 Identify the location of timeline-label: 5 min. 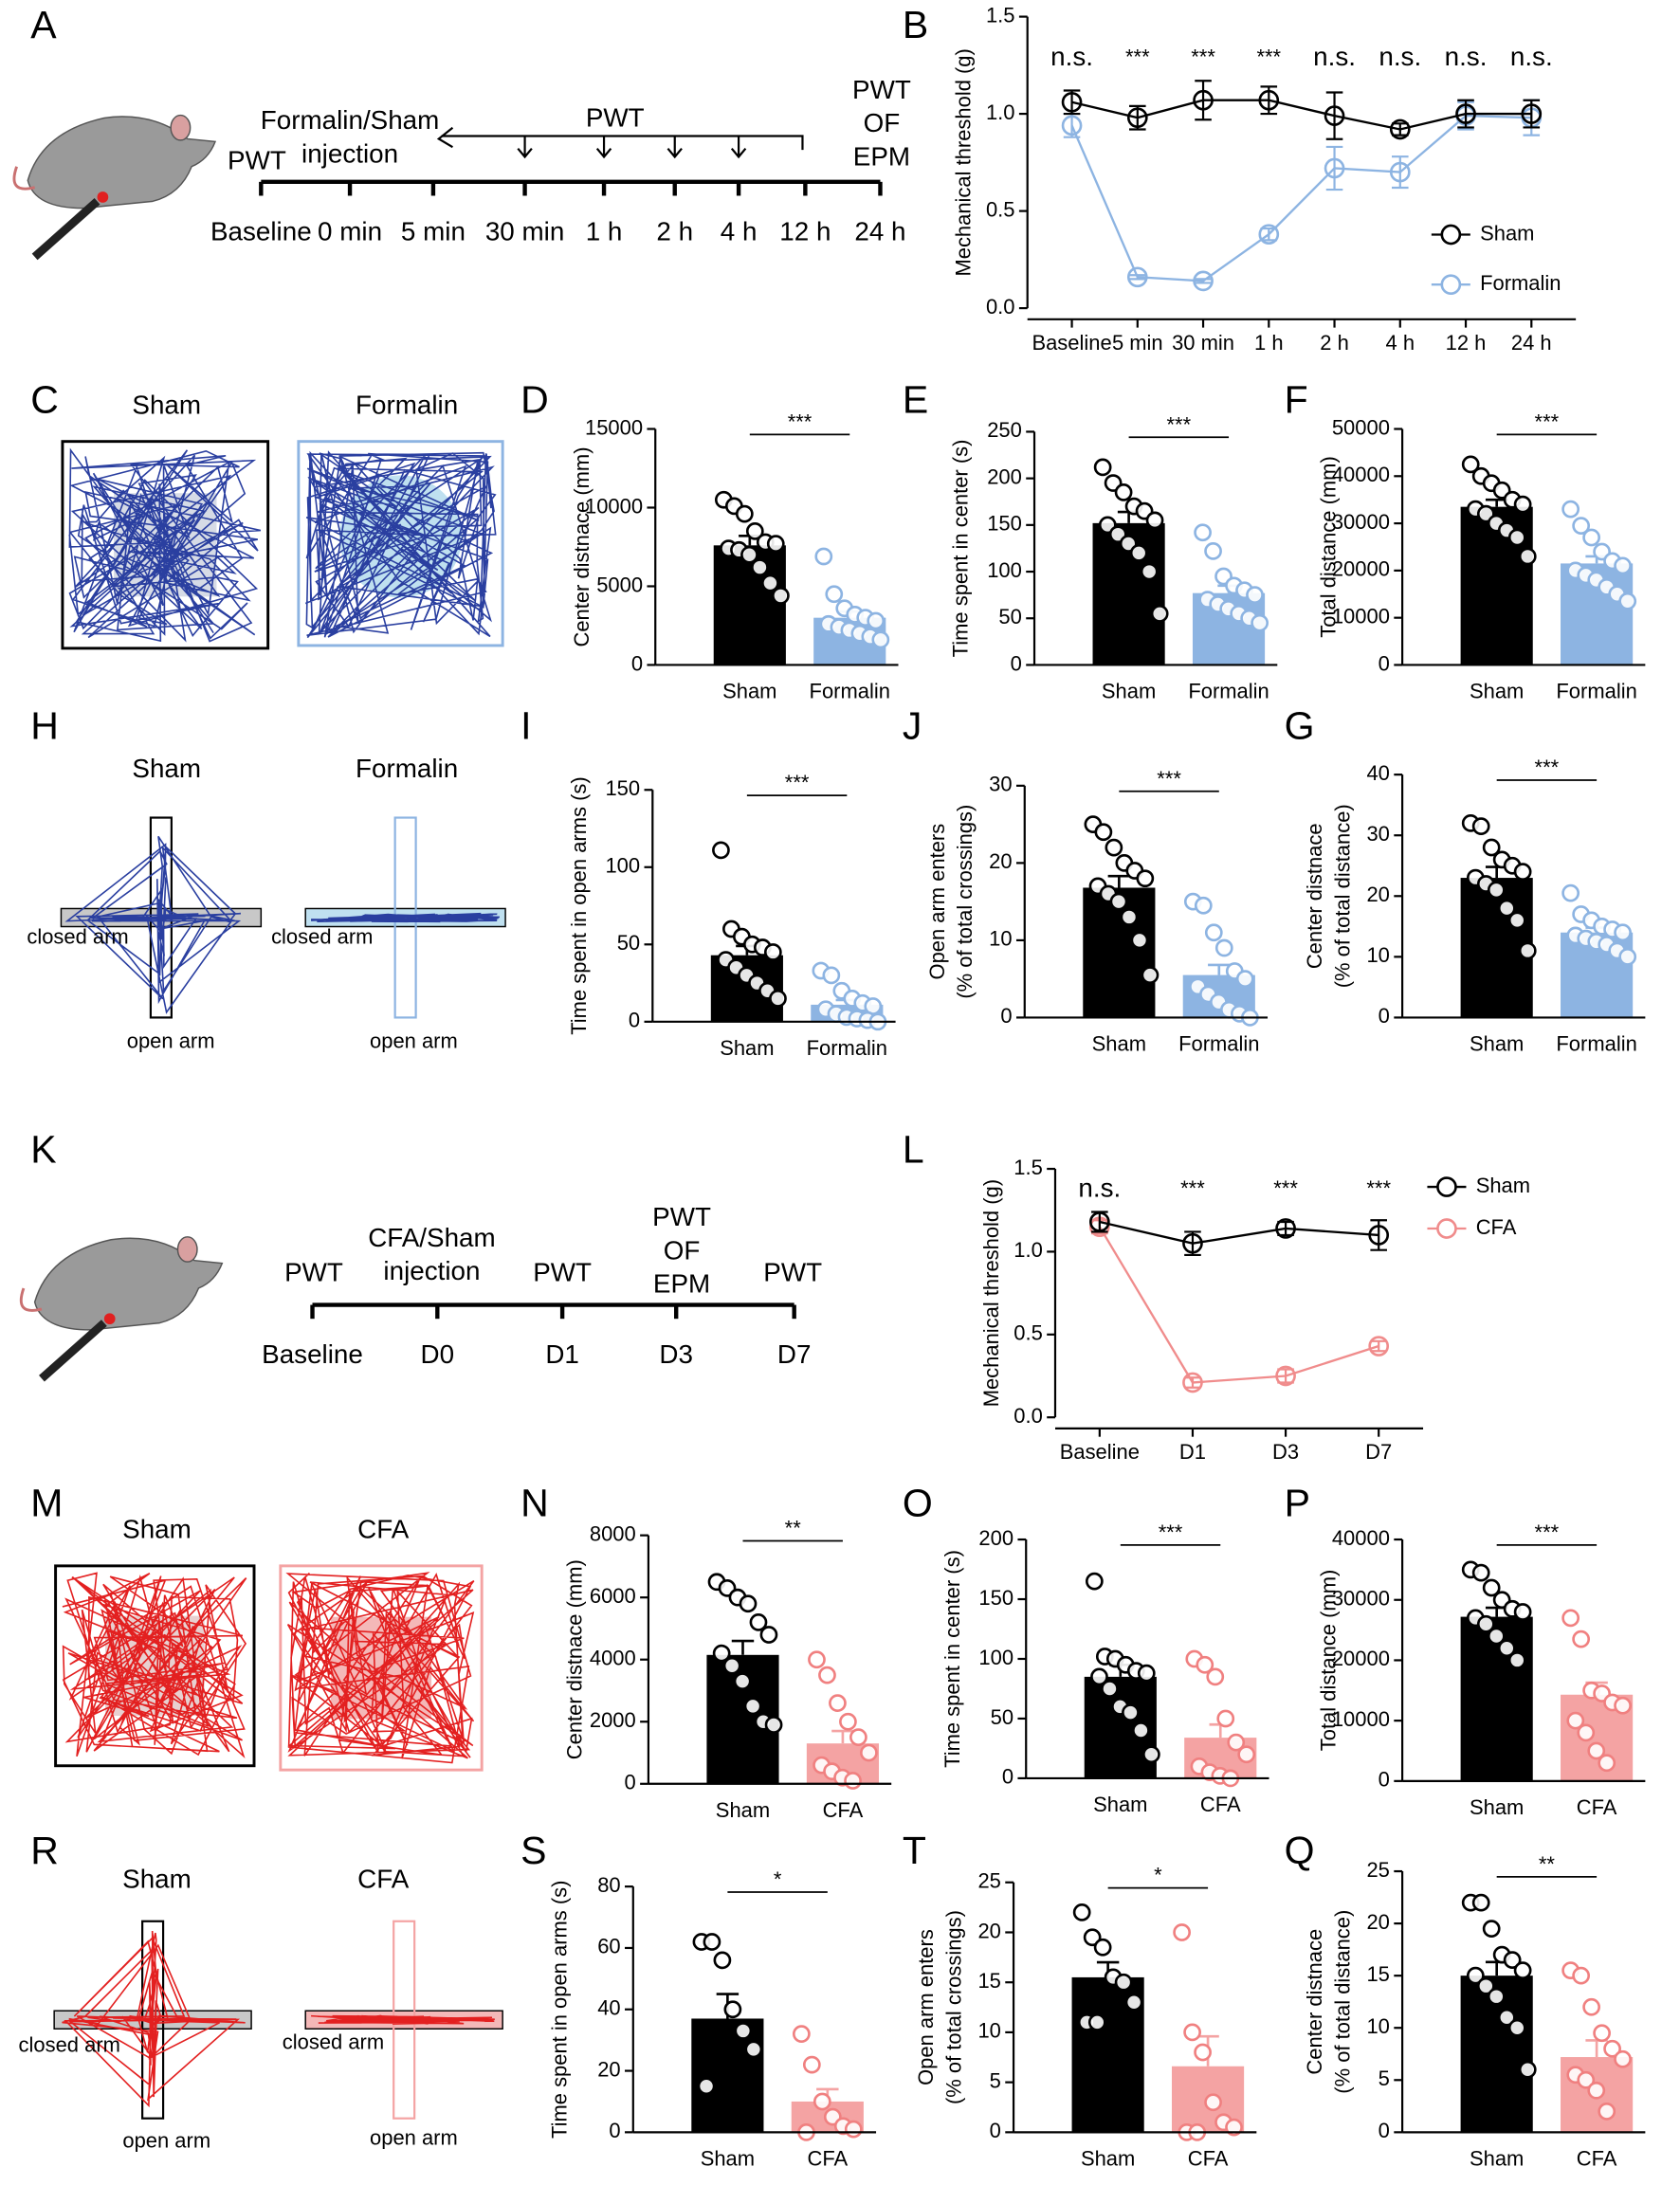
(433, 231).